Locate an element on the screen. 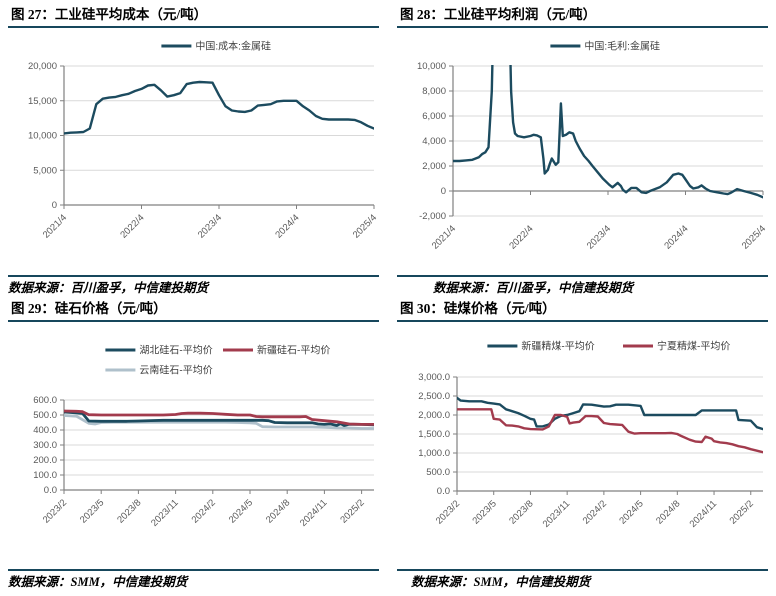 The height and width of the screenshot is (596, 776). svg-text: 1,000.0 is located at coordinates (434, 453).